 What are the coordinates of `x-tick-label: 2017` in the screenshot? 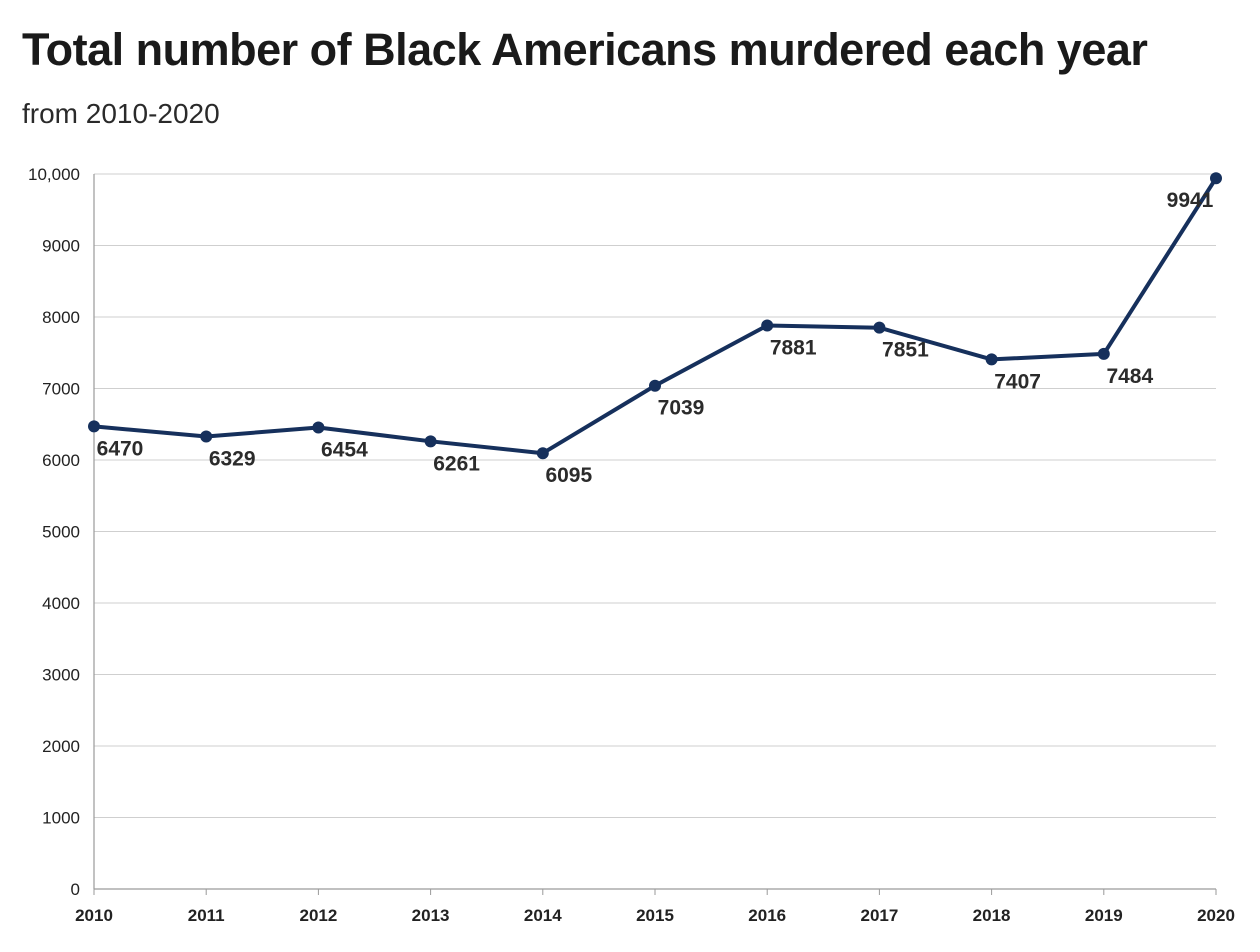 It's located at (879, 915).